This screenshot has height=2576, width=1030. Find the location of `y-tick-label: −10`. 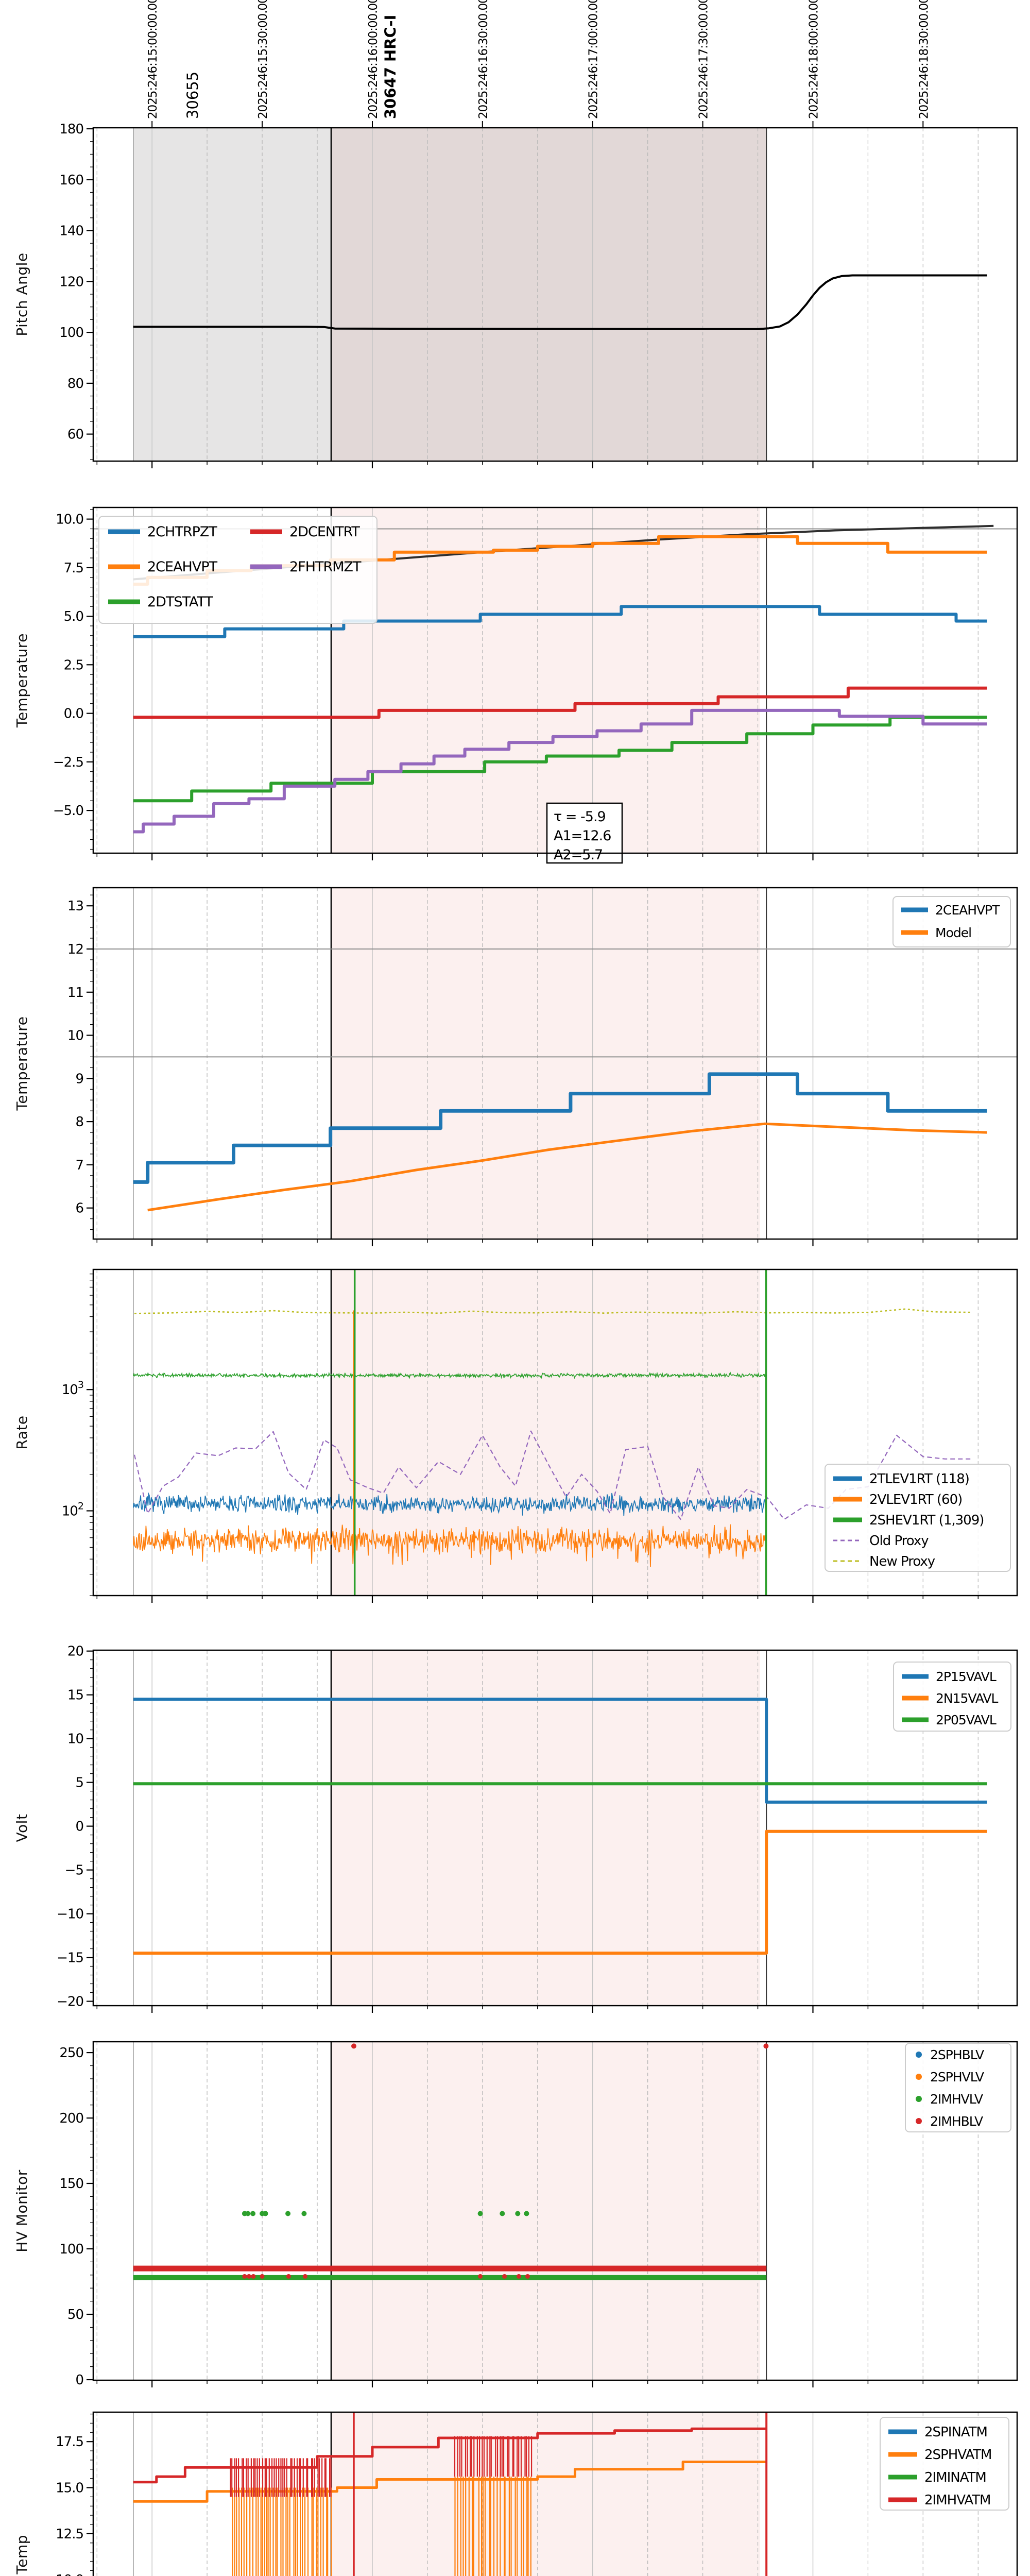

y-tick-label: −10 is located at coordinates (70, 1915).